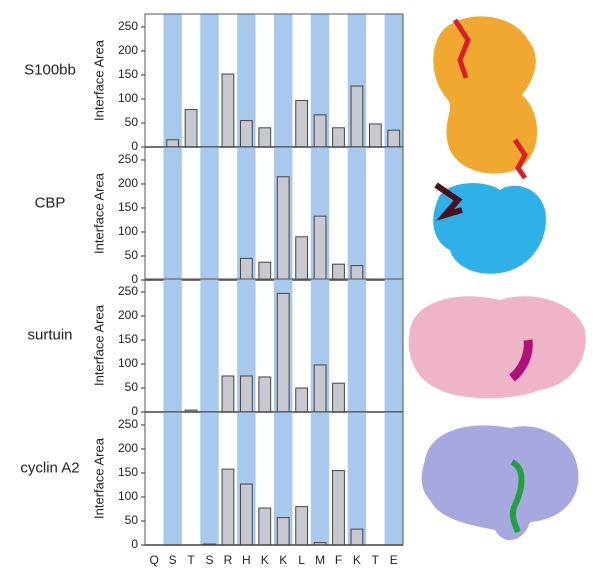  Describe the element at coordinates (246, 560) in the screenshot. I see `x-tick-label: H` at that location.